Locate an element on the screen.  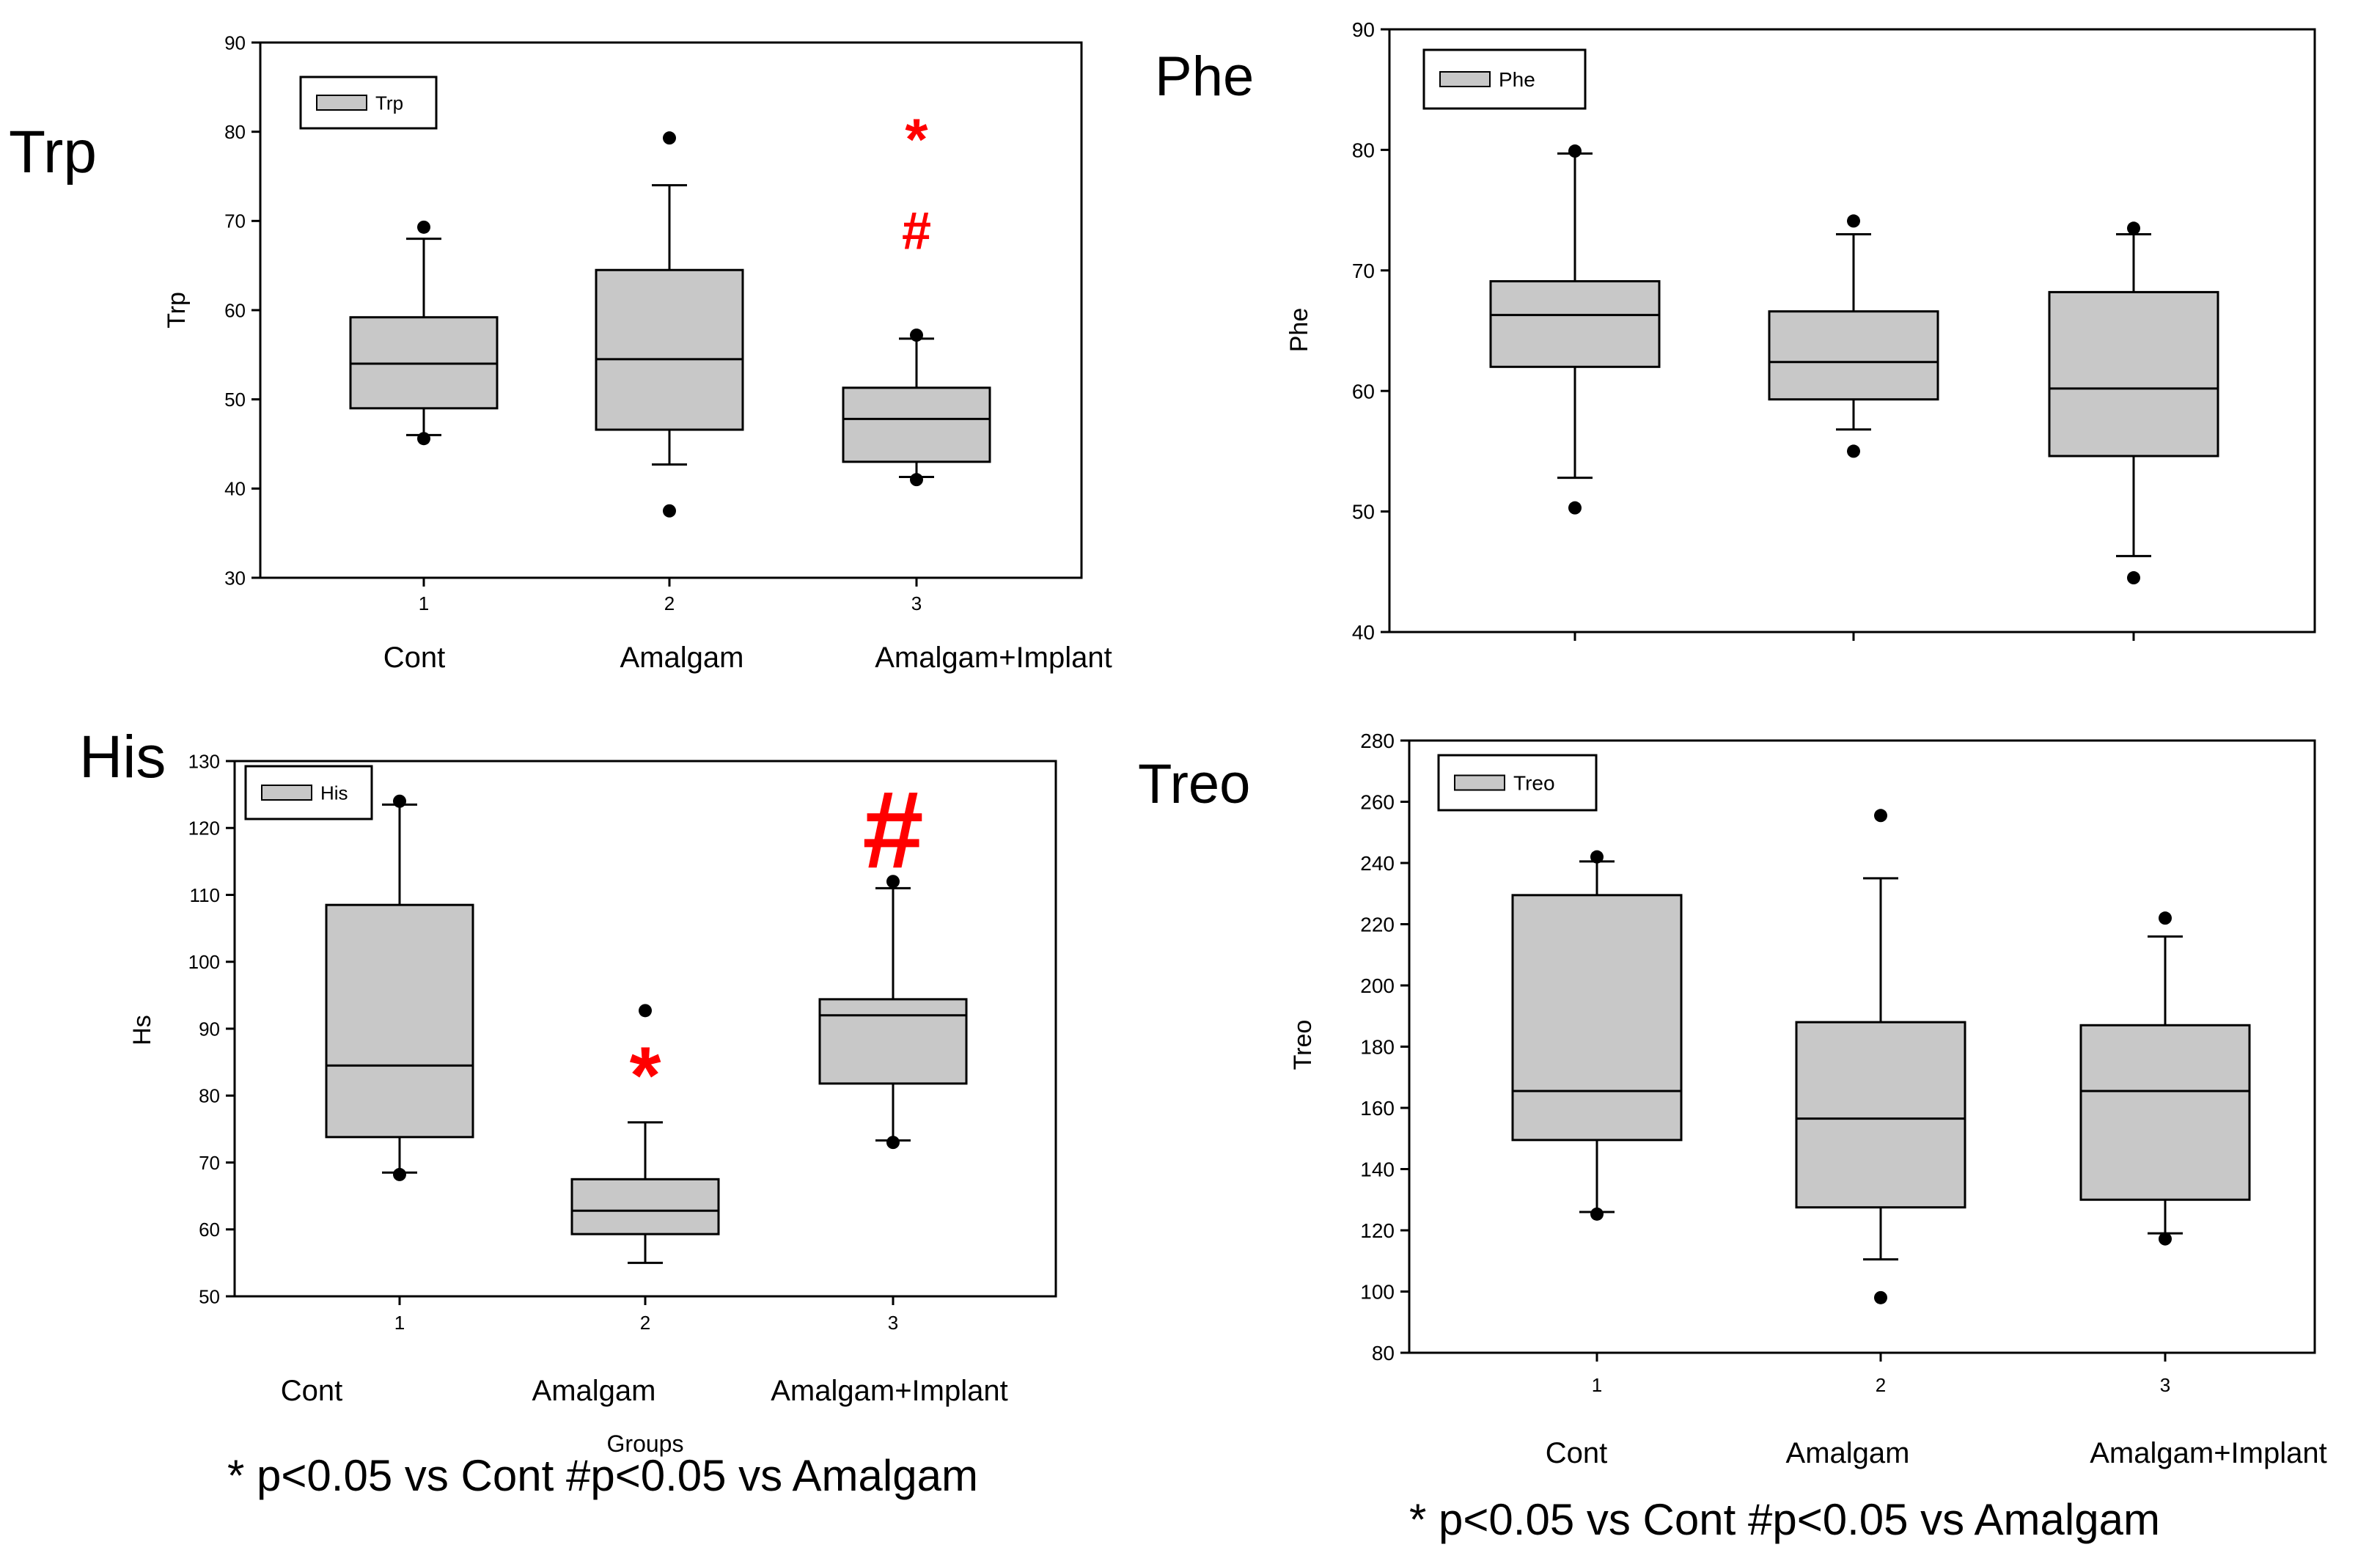
footnote-left: * p<0.05 vs Cont #p<0.05 vs Amalgam is located at coordinates (603, 1475).